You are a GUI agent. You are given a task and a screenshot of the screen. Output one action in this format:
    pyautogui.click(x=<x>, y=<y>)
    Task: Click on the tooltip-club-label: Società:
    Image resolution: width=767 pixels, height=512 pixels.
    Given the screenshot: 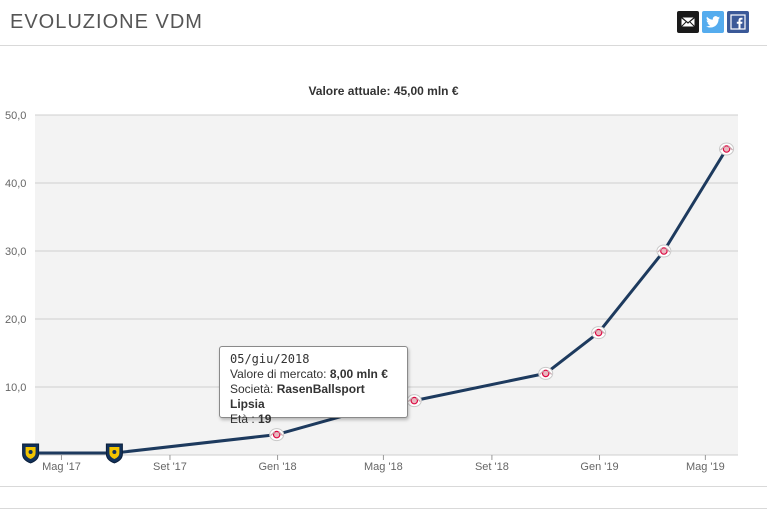 What is the action you would take?
    pyautogui.click(x=252, y=389)
    